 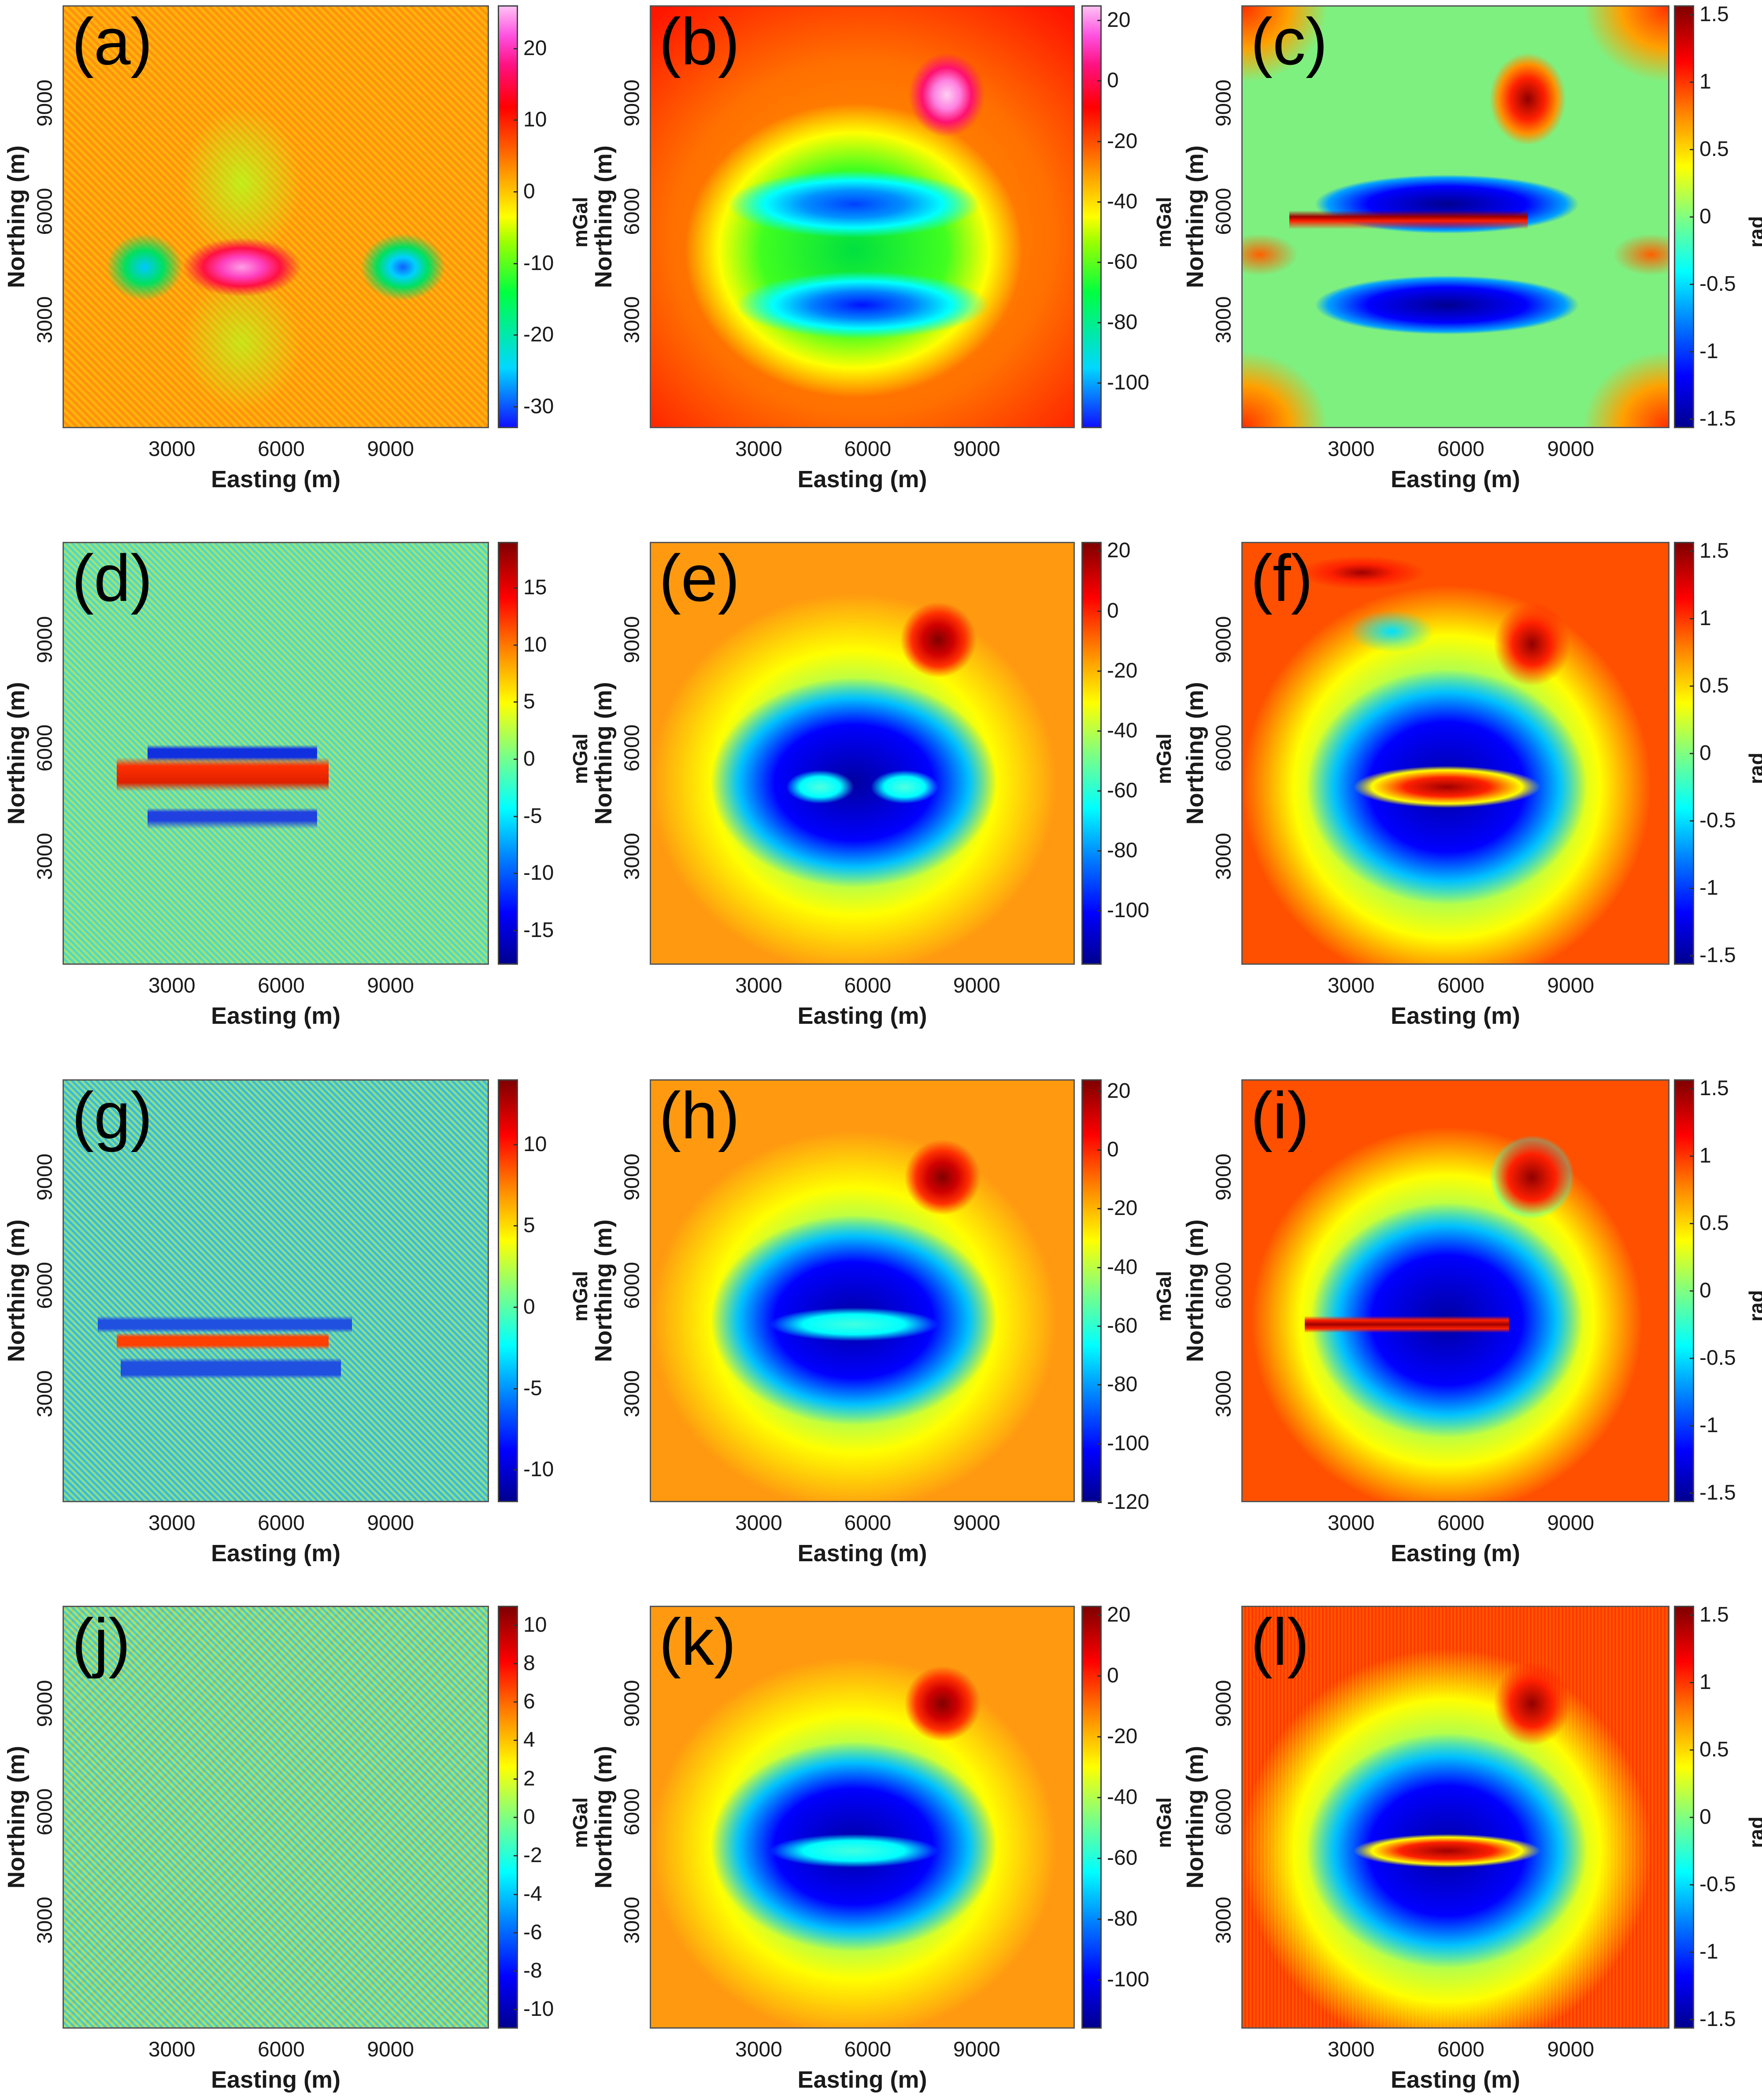 I want to click on heatmap-plot: (f), so click(x=1455, y=753).